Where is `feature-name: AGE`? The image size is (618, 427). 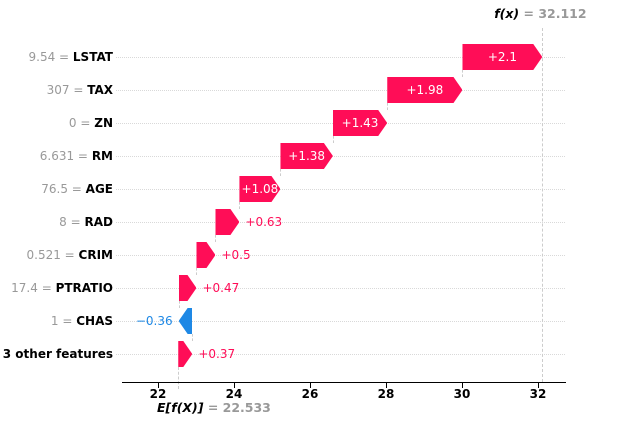
feature-name: AGE is located at coordinates (99, 189).